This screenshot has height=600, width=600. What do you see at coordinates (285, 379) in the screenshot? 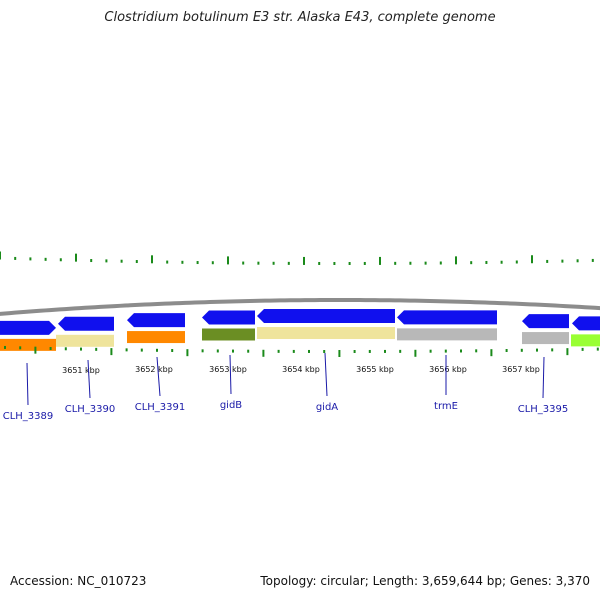
I see `gene-label-lines` at bounding box center [285, 379].